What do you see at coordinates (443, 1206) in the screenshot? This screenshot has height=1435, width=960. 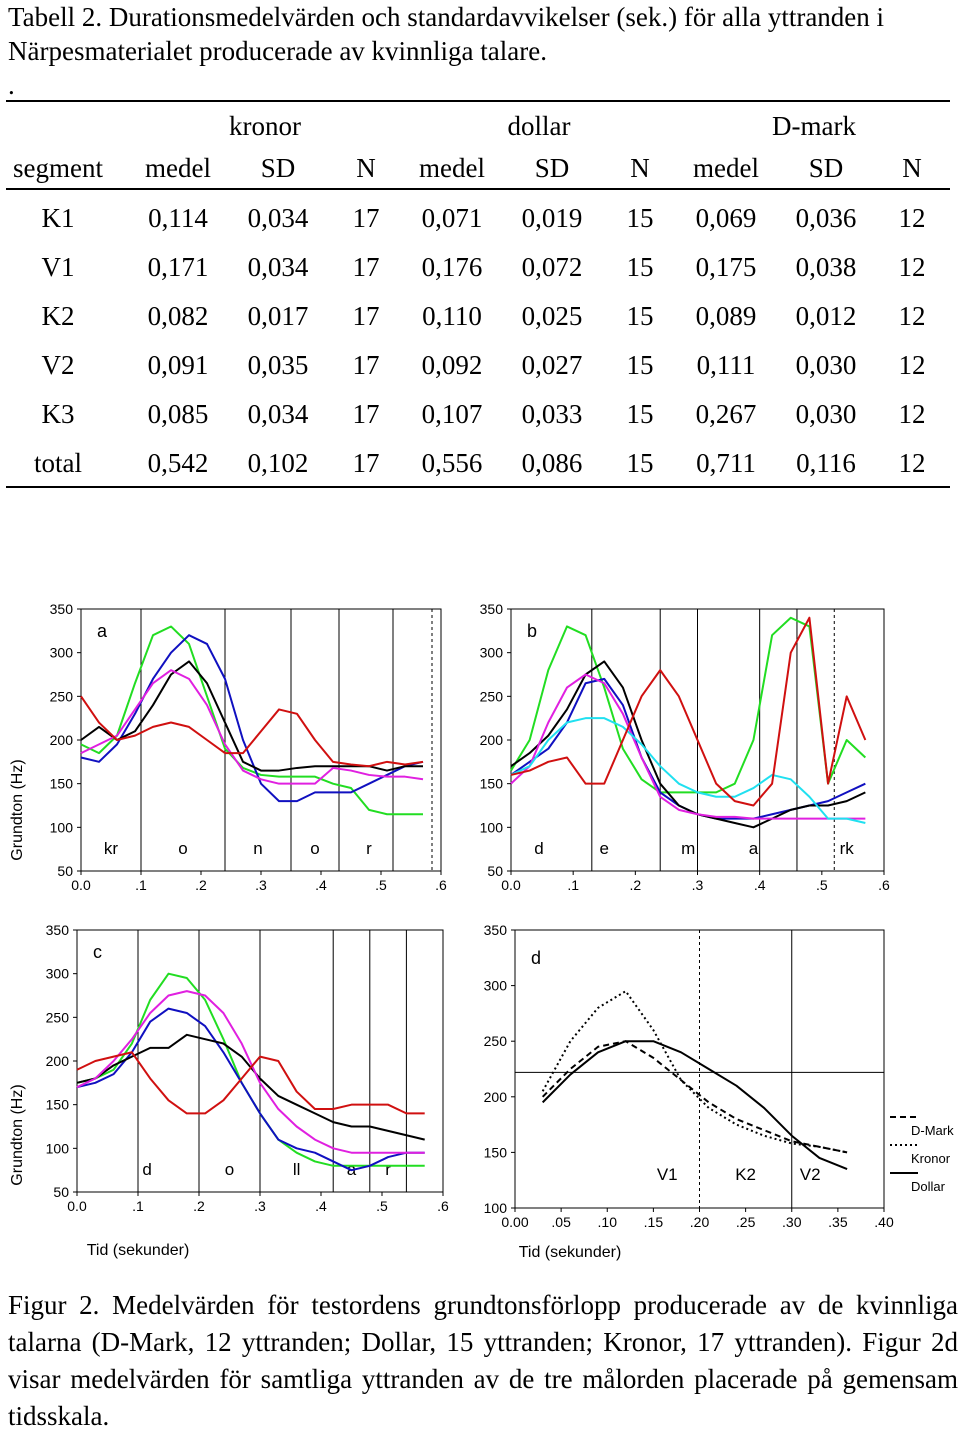 I see `x-tick-label: .6` at bounding box center [443, 1206].